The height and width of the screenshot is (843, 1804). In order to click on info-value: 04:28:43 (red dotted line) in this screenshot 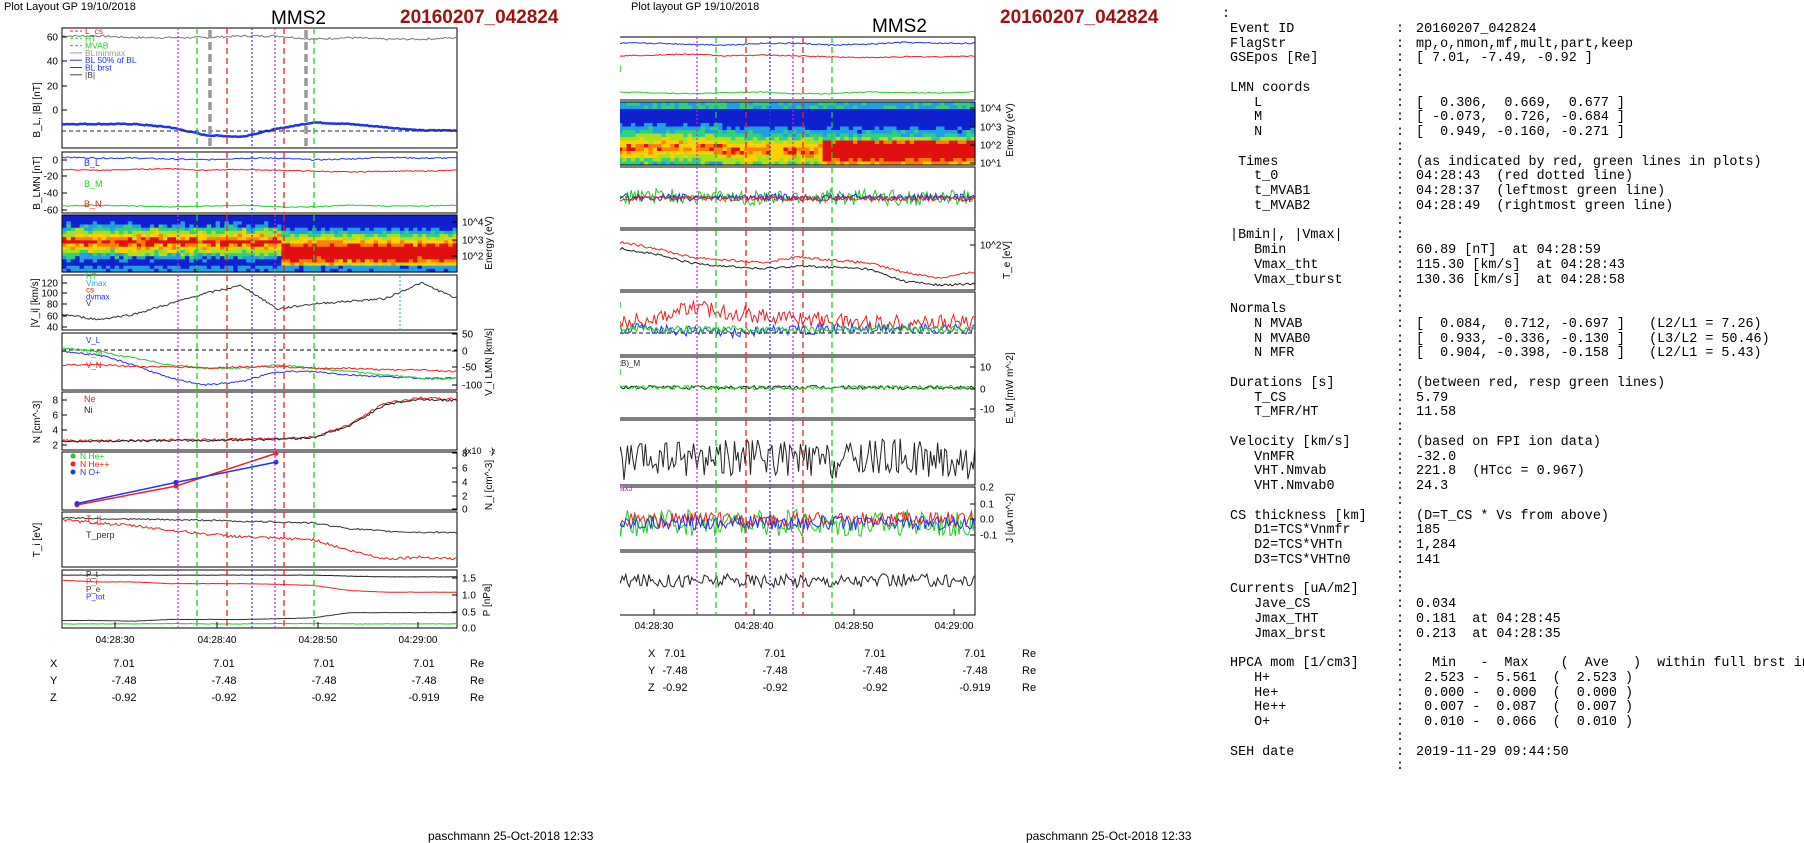, I will do `click(1520, 176)`.